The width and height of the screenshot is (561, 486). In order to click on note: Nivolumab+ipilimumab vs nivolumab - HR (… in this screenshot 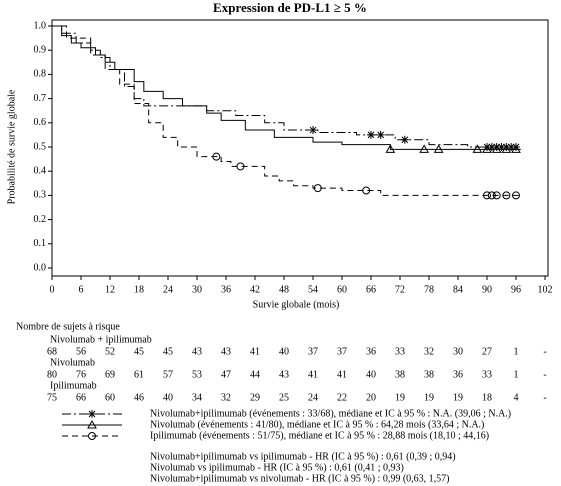, I will do `click(300, 478)`.